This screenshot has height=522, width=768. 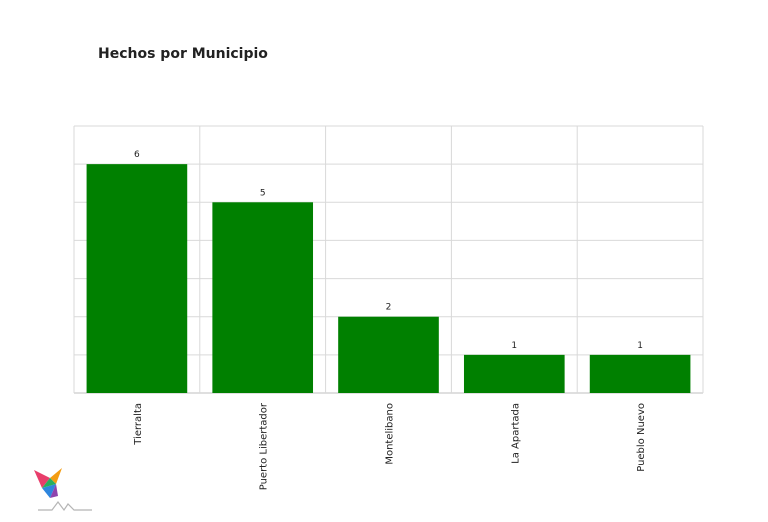 I want to click on x-tick-label: Montelibano, so click(x=390, y=434).